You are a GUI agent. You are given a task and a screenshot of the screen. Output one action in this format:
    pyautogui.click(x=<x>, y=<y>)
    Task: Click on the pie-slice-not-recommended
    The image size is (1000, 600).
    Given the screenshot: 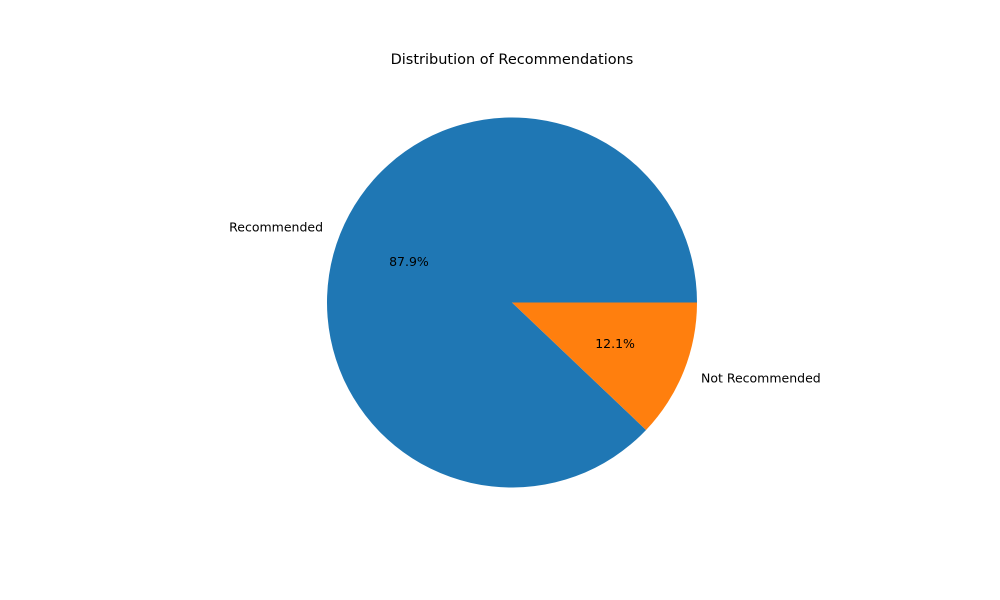 What is the action you would take?
    pyautogui.click(x=604, y=366)
    